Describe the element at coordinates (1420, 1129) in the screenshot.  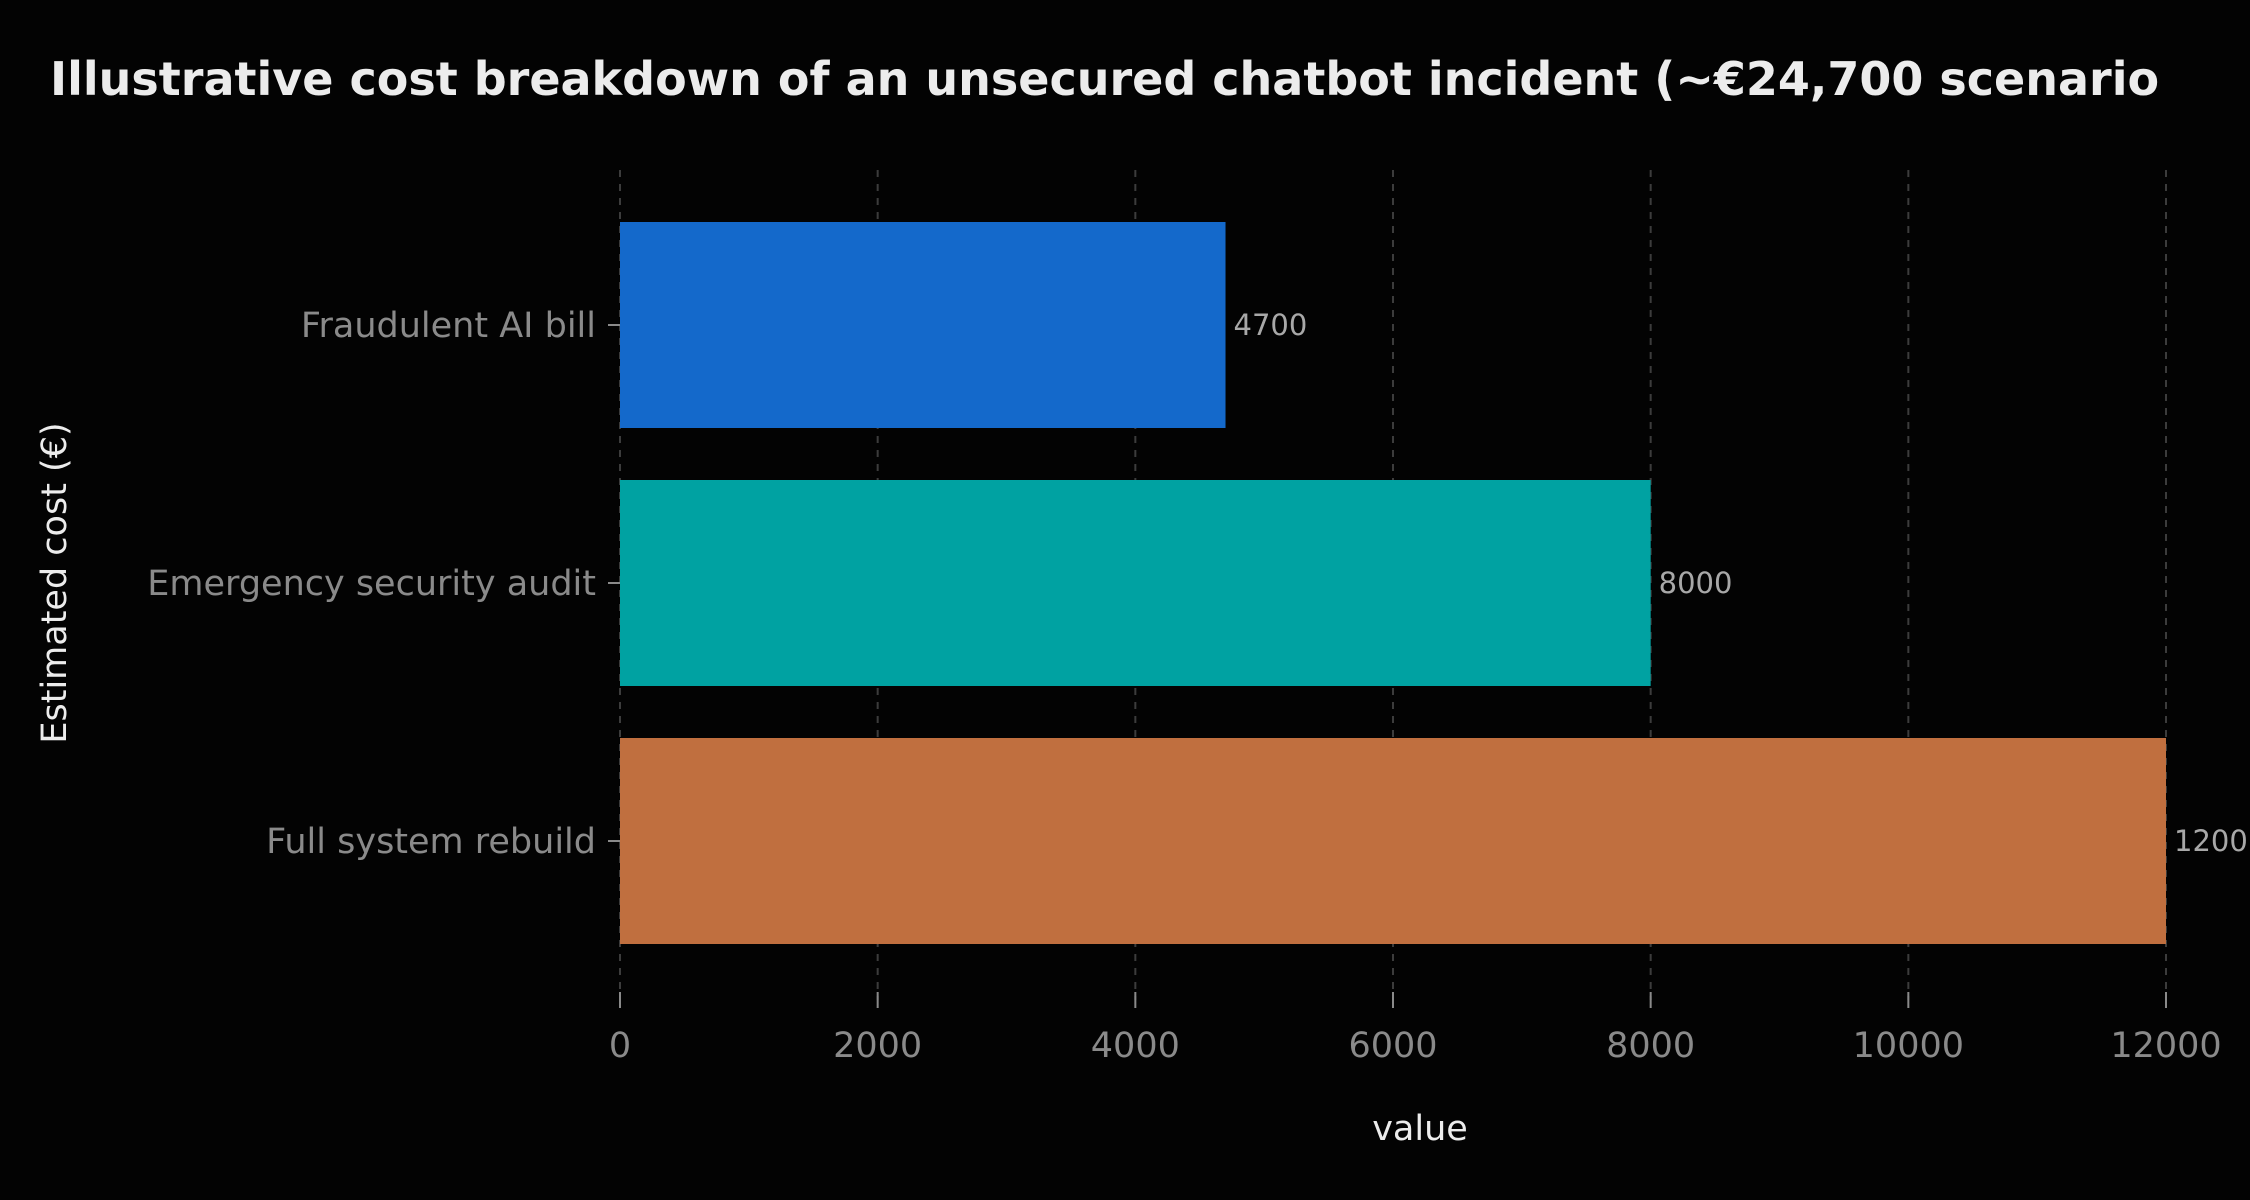
I see `x-axis-label: value` at that location.